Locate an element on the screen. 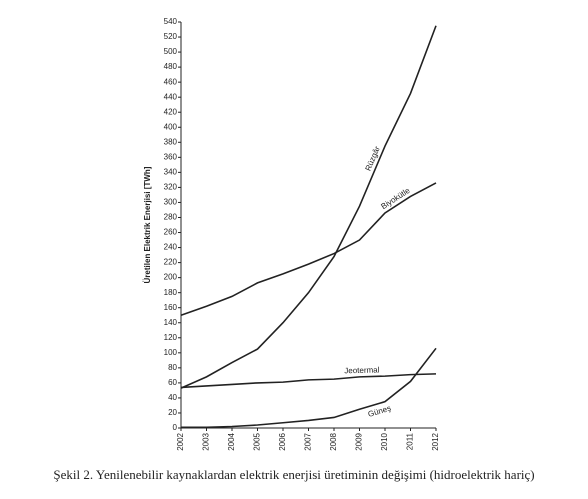  y-axis-label: Üretilen Elektrik Enerjisi [TWh] is located at coordinates (147, 224).